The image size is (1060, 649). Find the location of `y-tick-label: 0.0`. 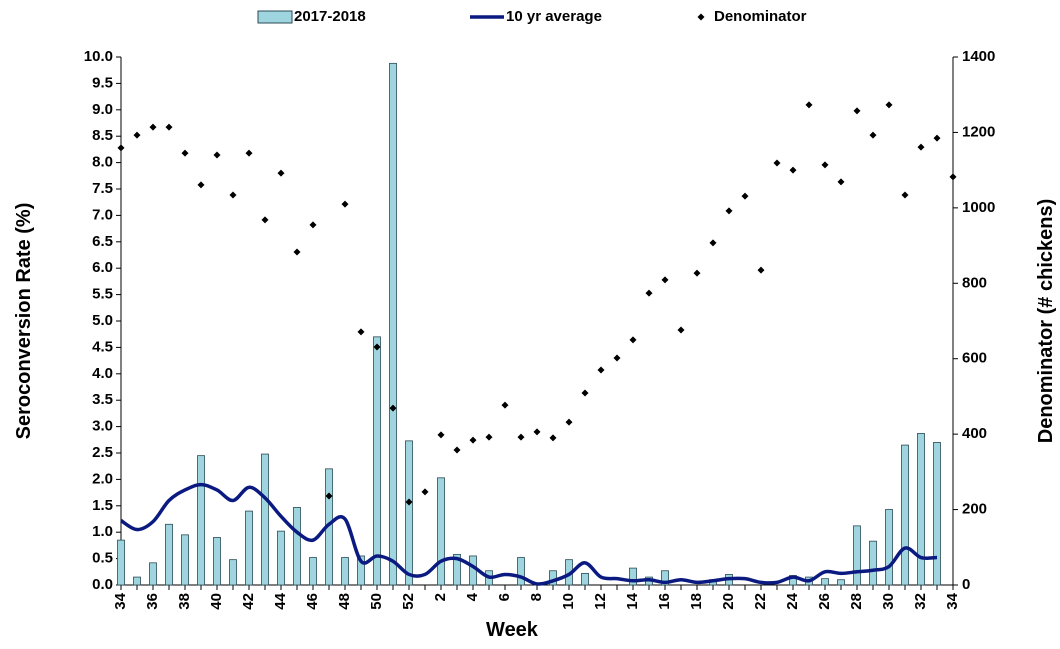

y-tick-label: 0.0 is located at coordinates (102, 584).